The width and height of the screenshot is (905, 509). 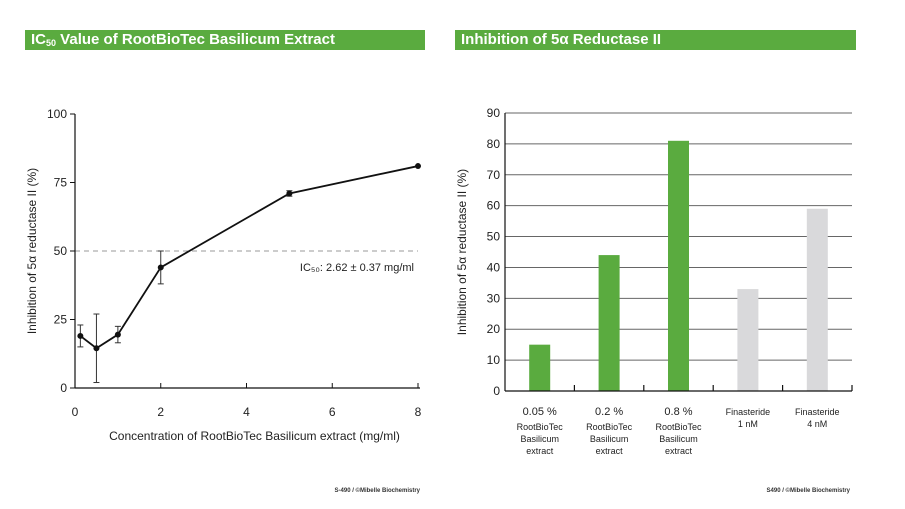 I want to click on y-tick-label: 30, so click(x=494, y=298).